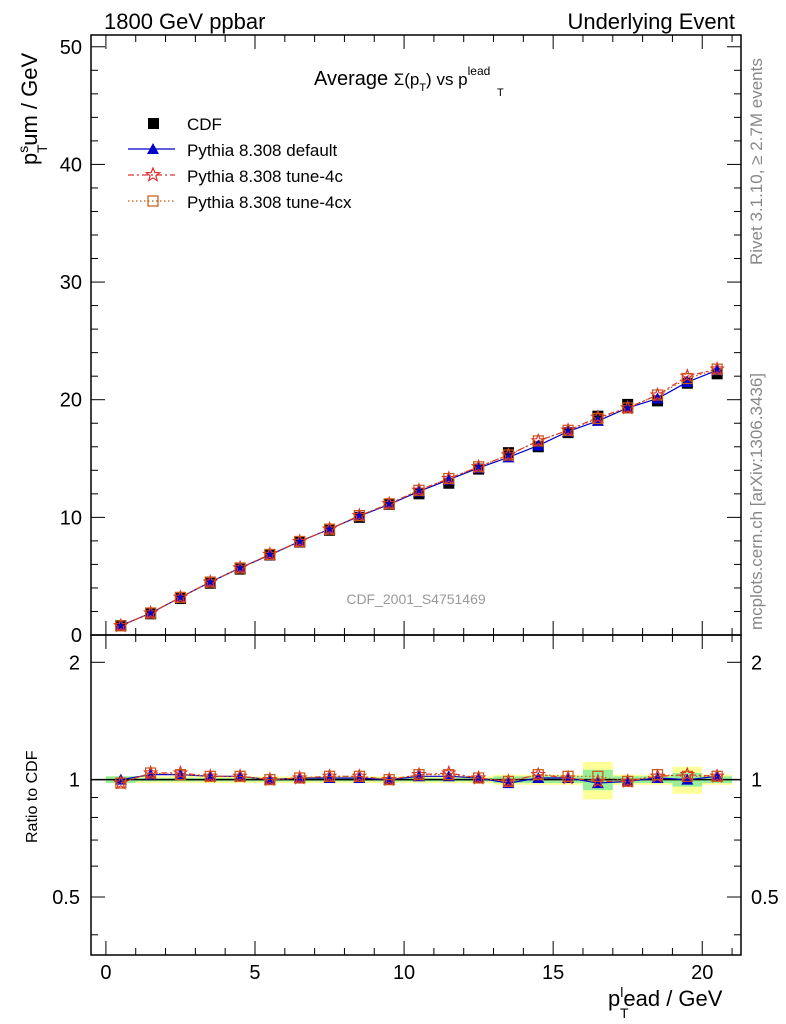 Image resolution: width=786 pixels, height=1024 pixels. What do you see at coordinates (500, 93) in the screenshot?
I see `title-sub-t2: T` at bounding box center [500, 93].